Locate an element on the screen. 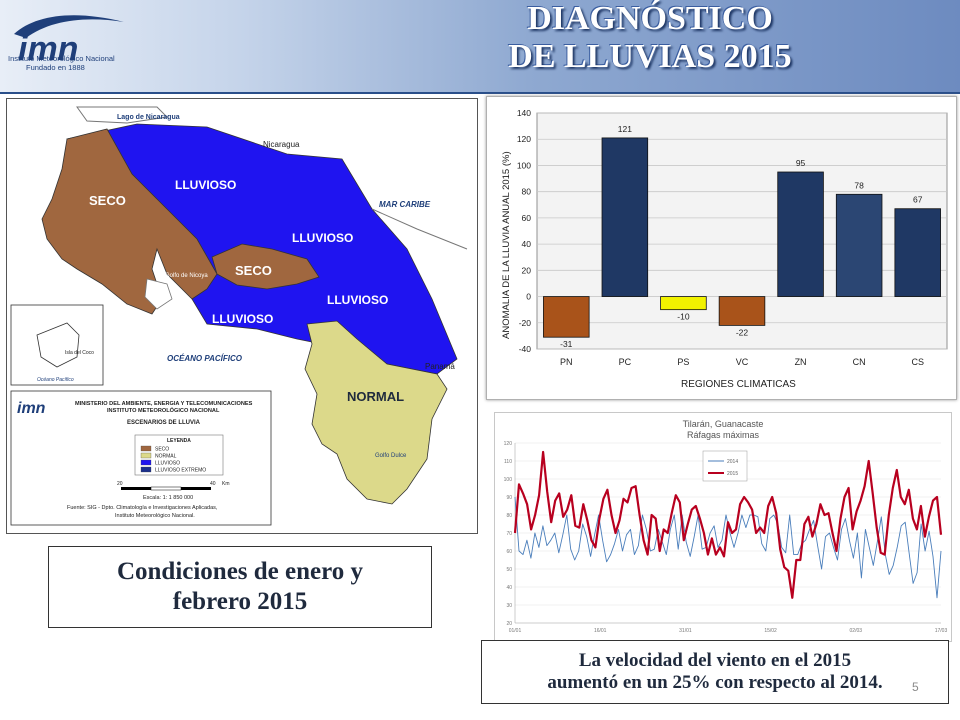  bar-value-label-PN: -31 is located at coordinates (566, 344).